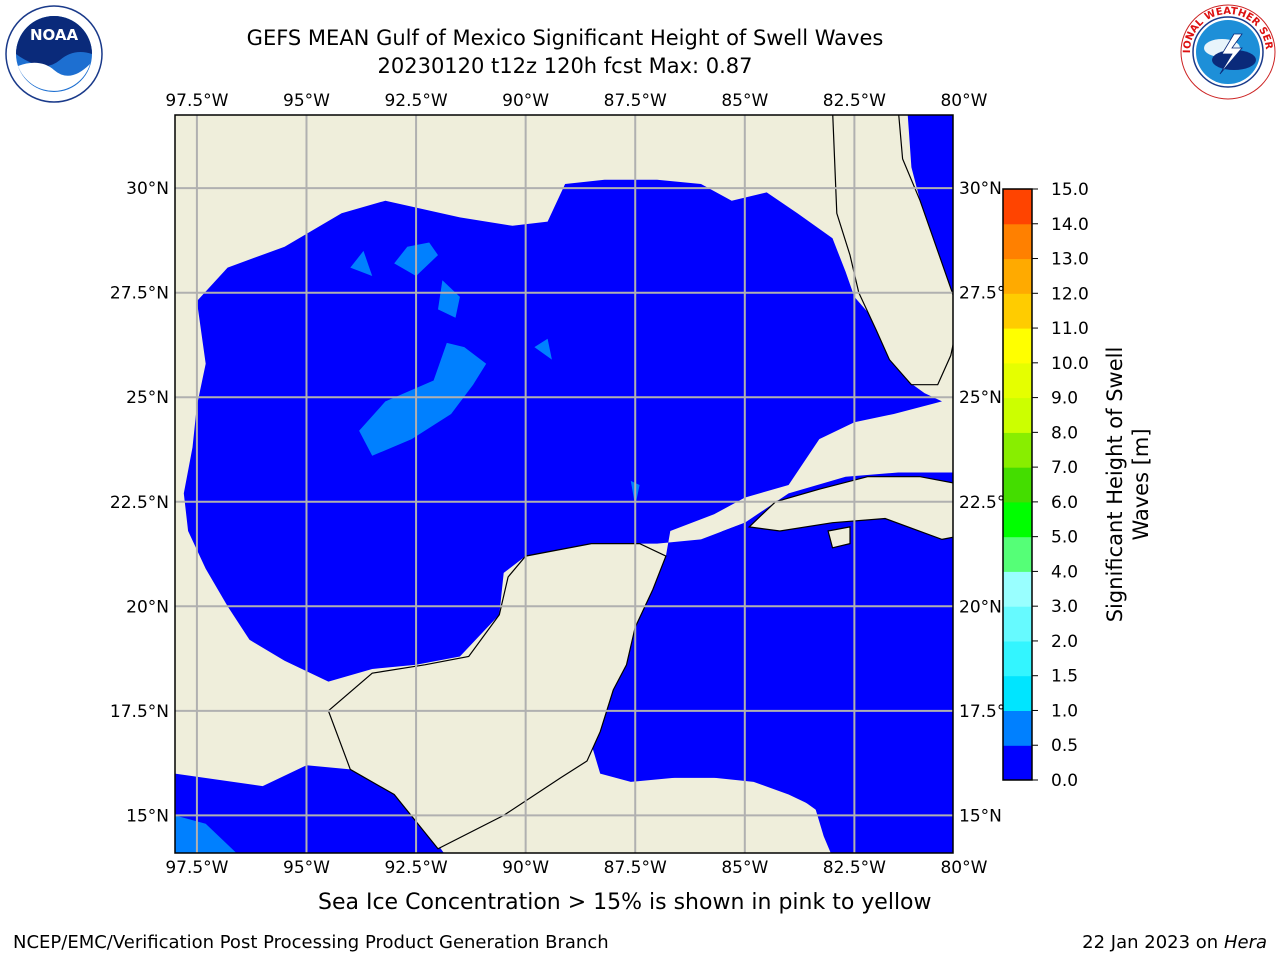 This screenshot has height=960, width=1280. I want to click on x-tick-label-top: 82.5°W, so click(854, 101).